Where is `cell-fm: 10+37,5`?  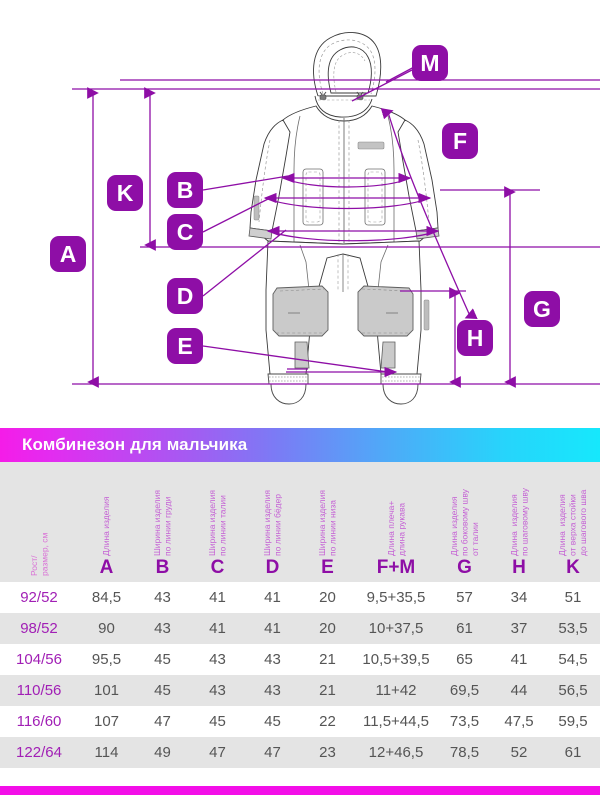
cell-fm: 10+37,5 is located at coordinates (396, 628).